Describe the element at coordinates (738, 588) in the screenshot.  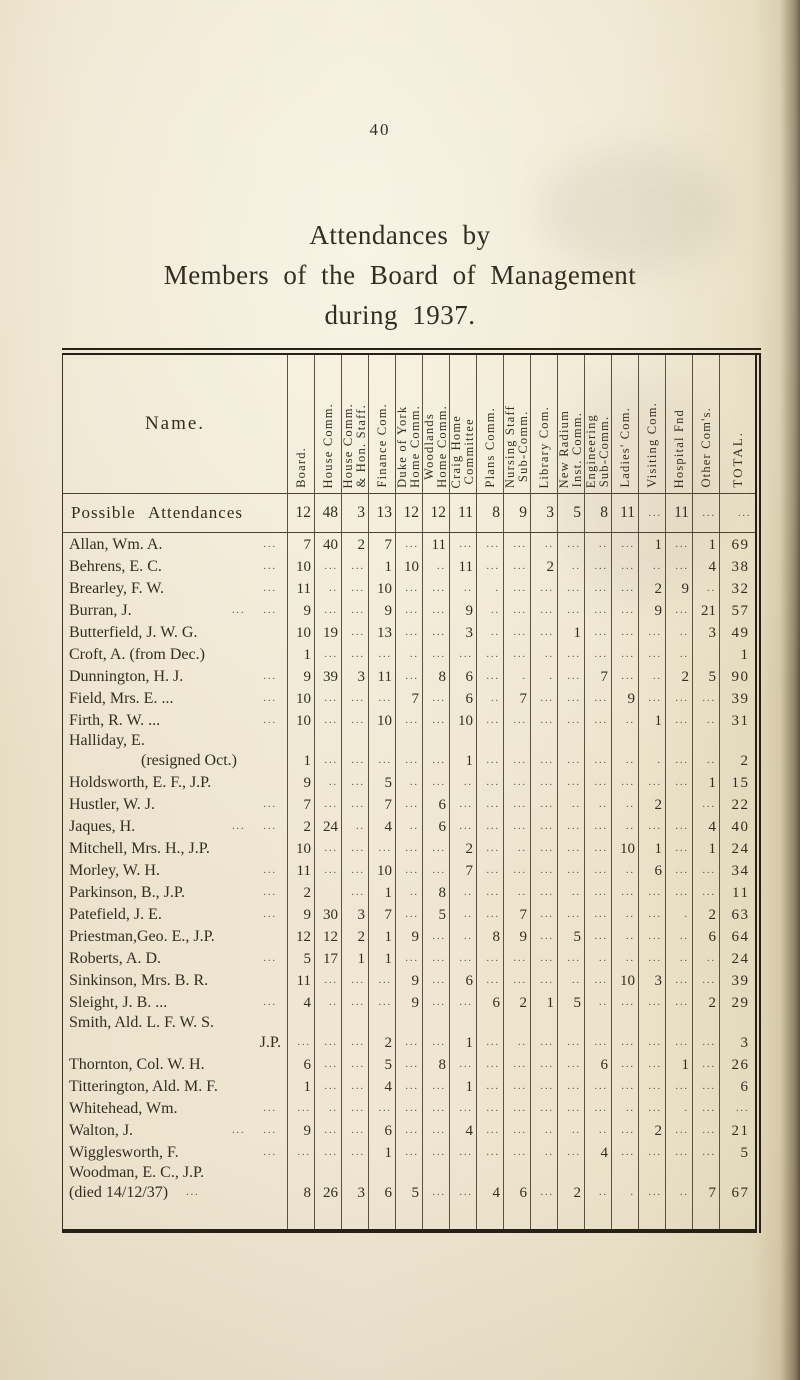
I see `total-cell: 32` at that location.